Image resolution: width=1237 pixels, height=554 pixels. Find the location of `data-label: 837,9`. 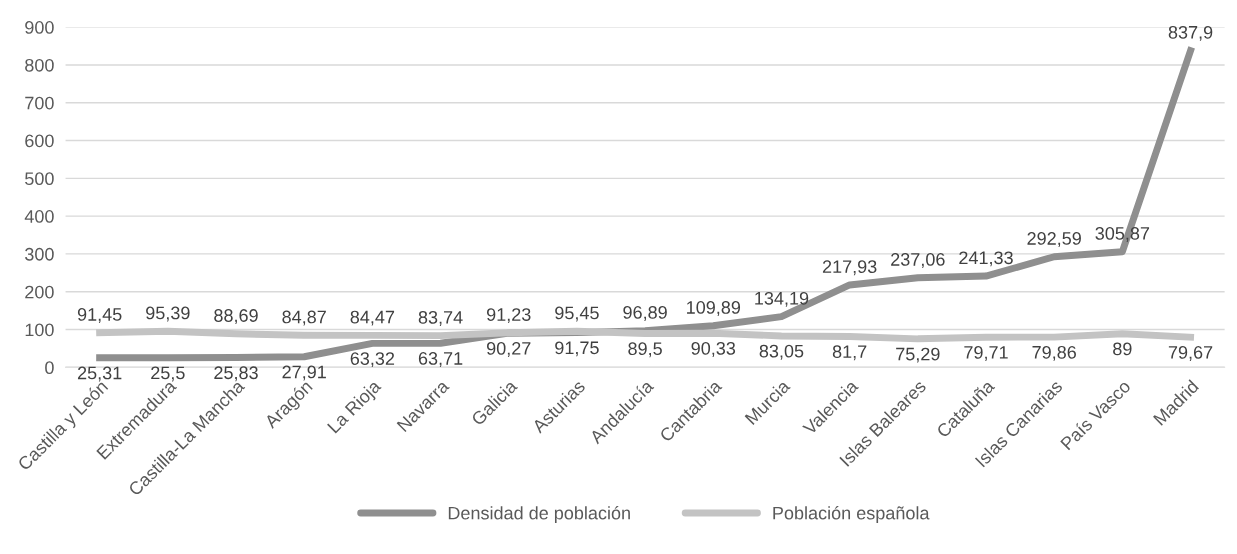

data-label: 837,9 is located at coordinates (1190, 33).